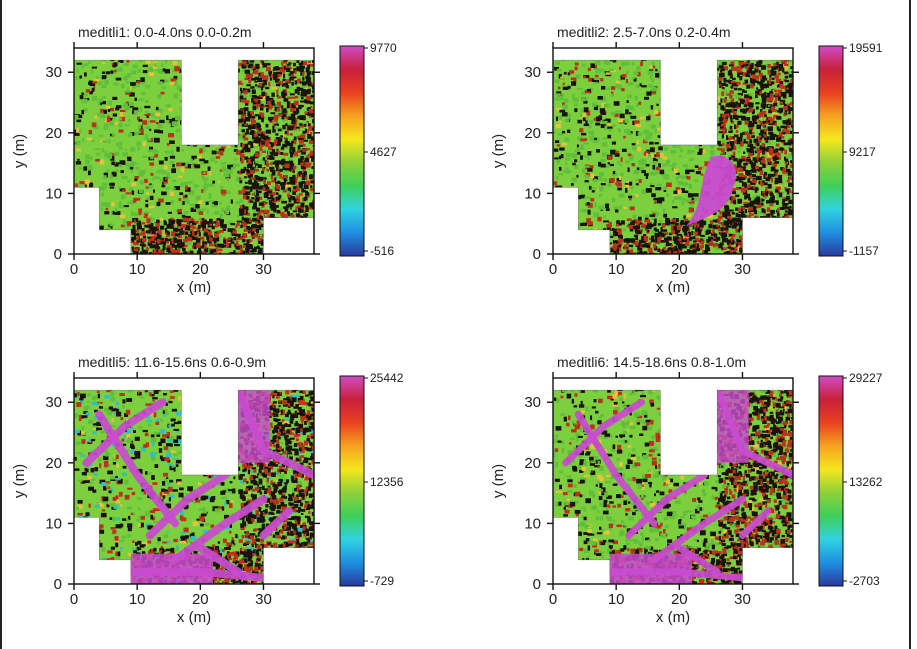 This screenshot has height=649, width=917. Describe the element at coordinates (382, 581) in the screenshot. I see `colorbar-label: -729` at that location.